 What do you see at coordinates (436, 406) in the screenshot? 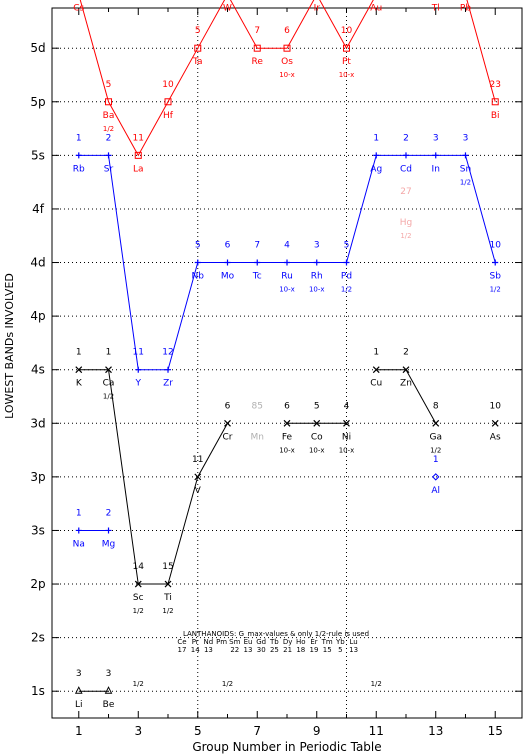
I see `point-number: 8` at bounding box center [436, 406].